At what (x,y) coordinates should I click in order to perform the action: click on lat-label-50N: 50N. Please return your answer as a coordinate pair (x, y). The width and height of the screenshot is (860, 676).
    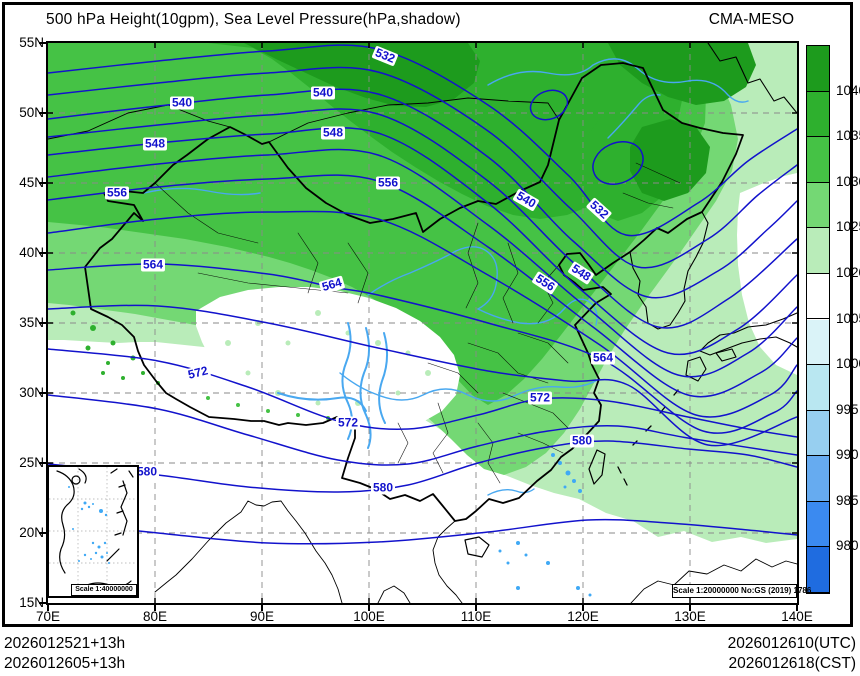
    Looking at the image, I should click on (31, 112).